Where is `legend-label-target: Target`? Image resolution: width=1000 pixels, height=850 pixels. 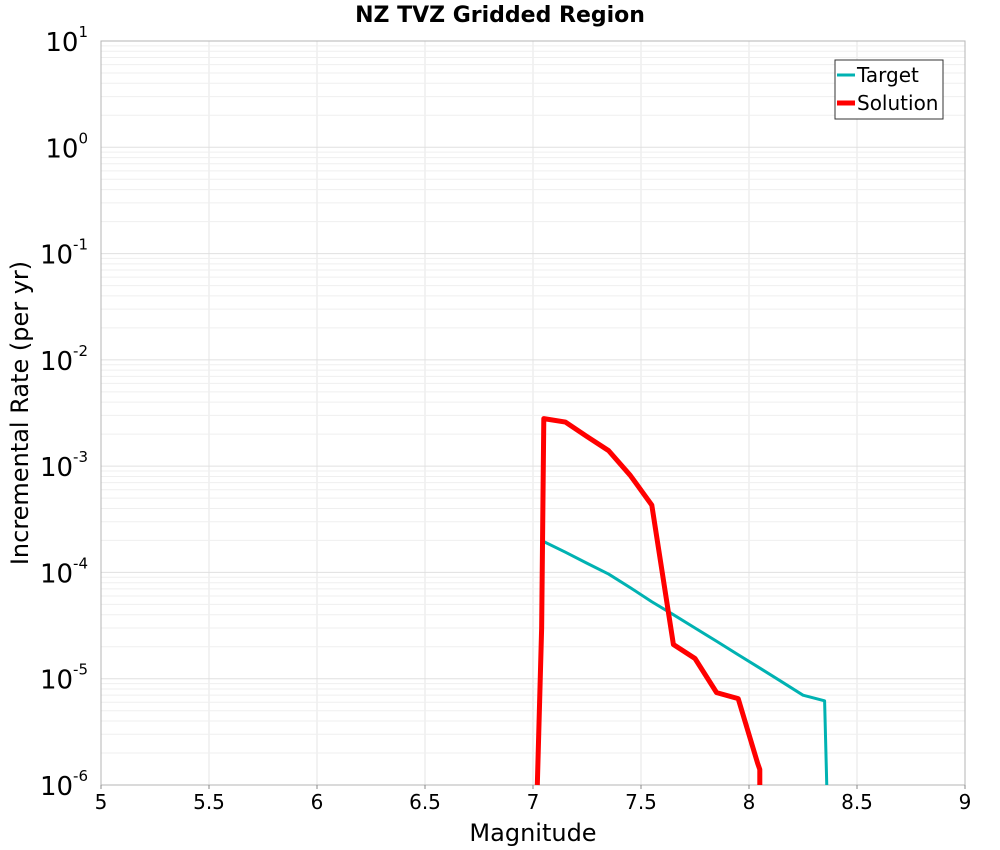
legend-label-target: Target is located at coordinates (887, 75).